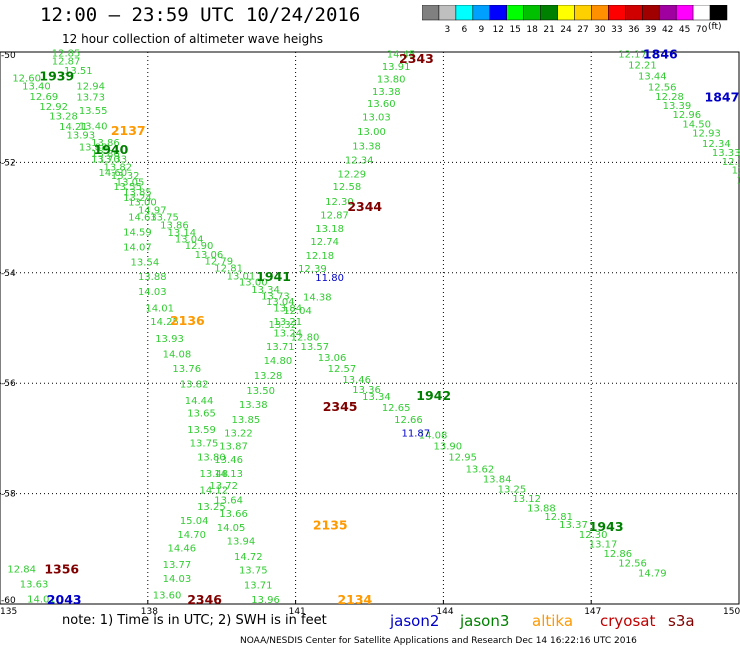 This screenshot has width=740, height=650. I want to click on swh-value: 14.70, so click(191, 535).